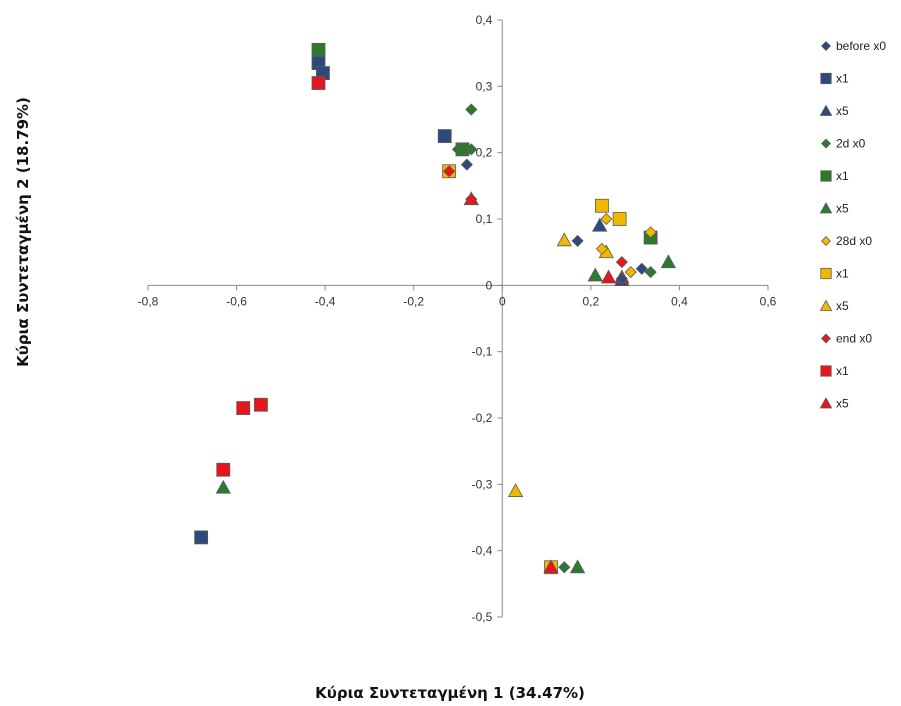 The width and height of the screenshot is (901, 706). I want to click on x-tick-label: -0,2, so click(413, 301).